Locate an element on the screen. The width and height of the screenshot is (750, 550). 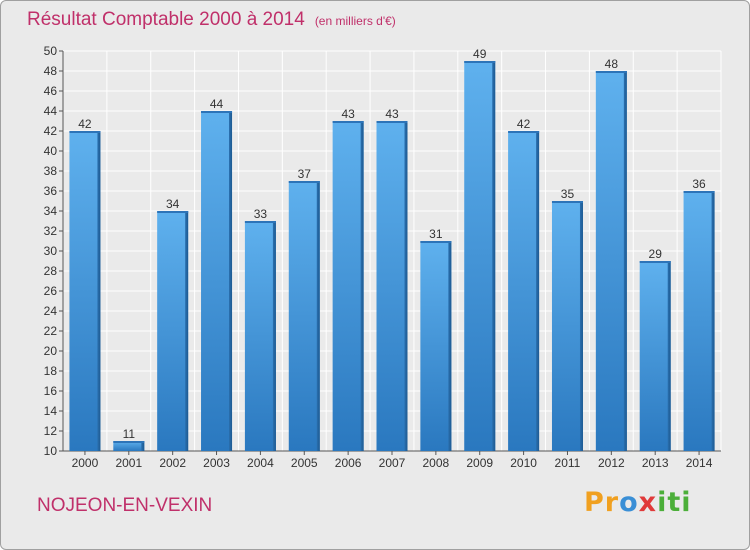
bar-shade-2005 is located at coordinates (318, 316).